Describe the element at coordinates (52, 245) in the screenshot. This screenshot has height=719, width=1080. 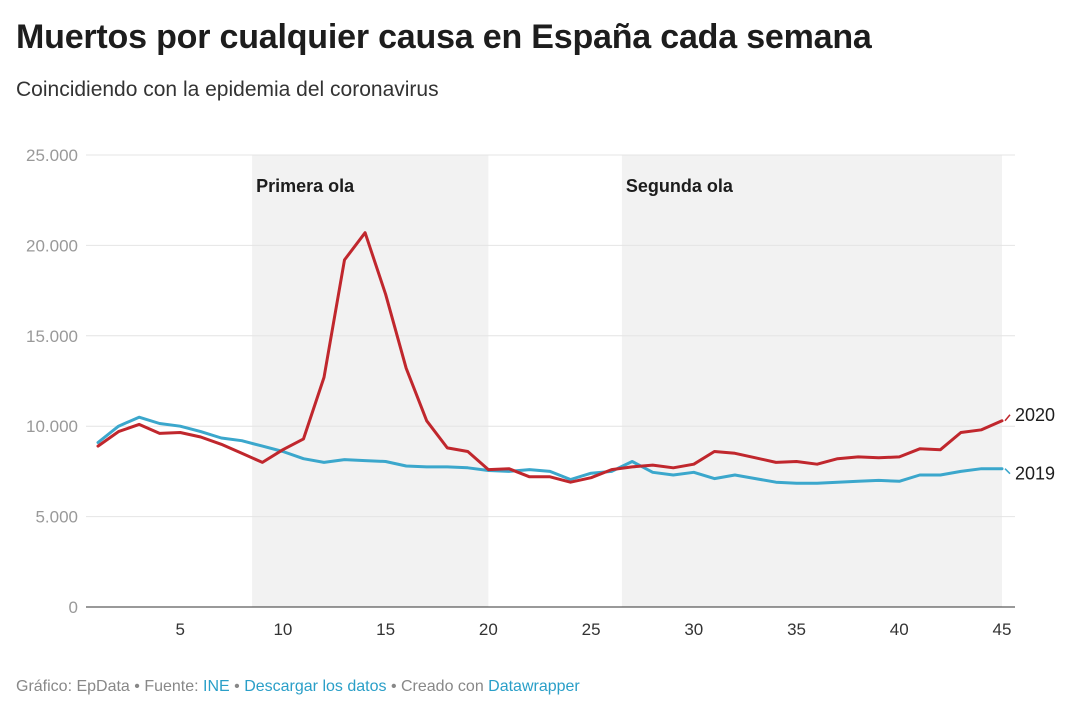
I see `y-tick-label: 20.000` at that location.